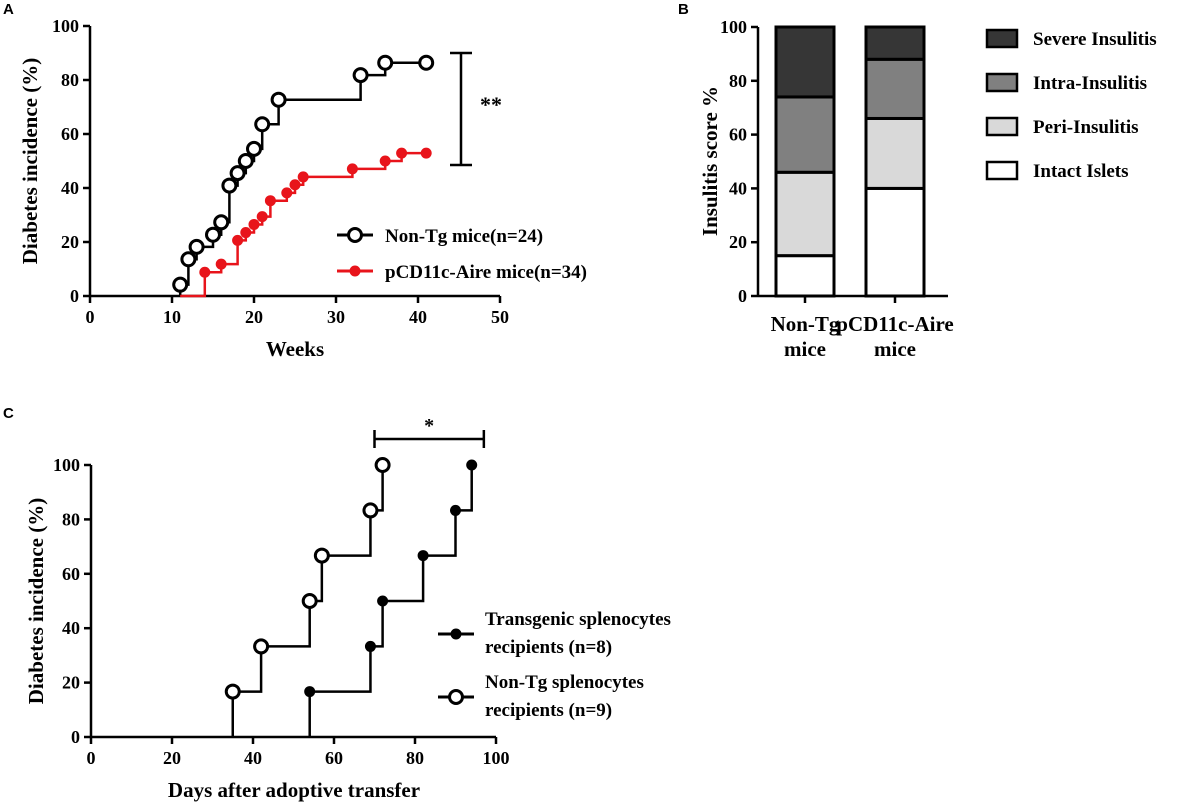 Image resolution: width=1192 pixels, height=808 pixels. Describe the element at coordinates (805, 349) in the screenshot. I see `x-category-label: mice` at that location.